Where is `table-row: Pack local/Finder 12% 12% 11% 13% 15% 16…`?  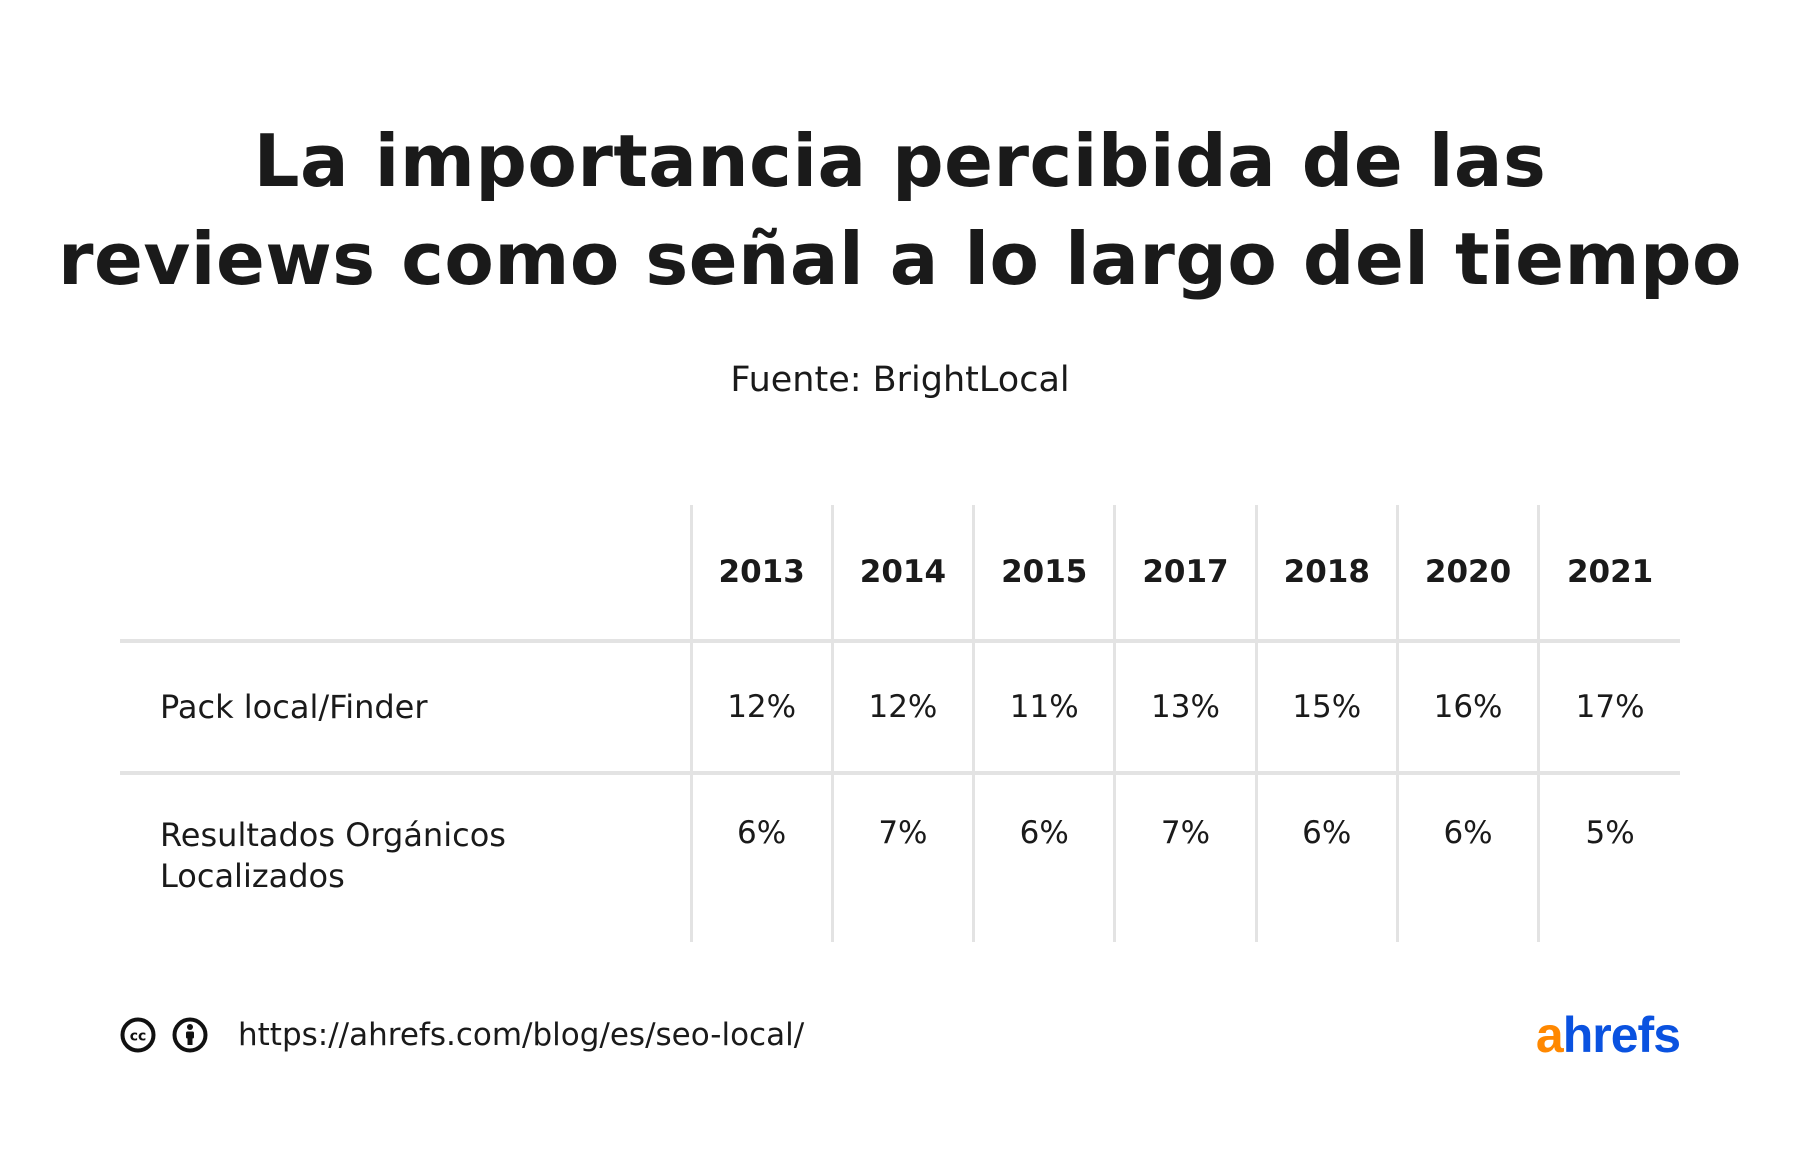
table-row: Pack local/Finder 12% 12% 11% 13% 15% 16… is located at coordinates (900, 706).